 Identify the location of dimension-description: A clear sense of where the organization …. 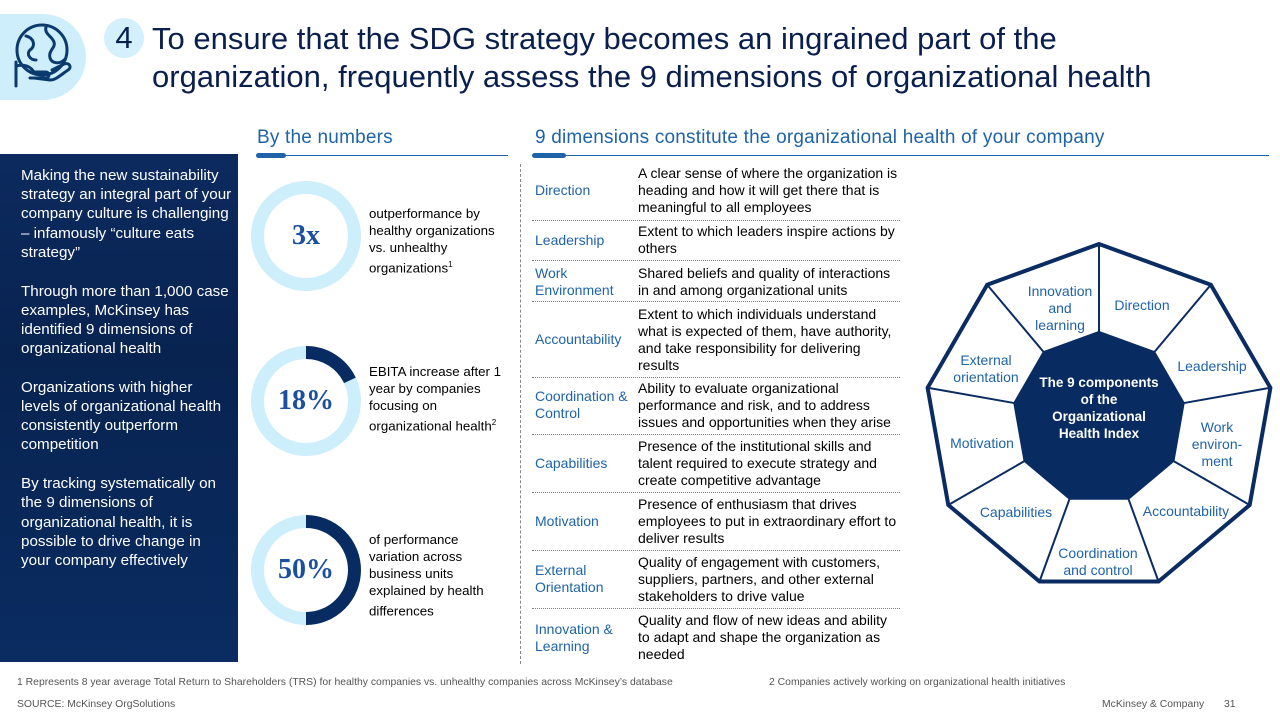
(768, 190).